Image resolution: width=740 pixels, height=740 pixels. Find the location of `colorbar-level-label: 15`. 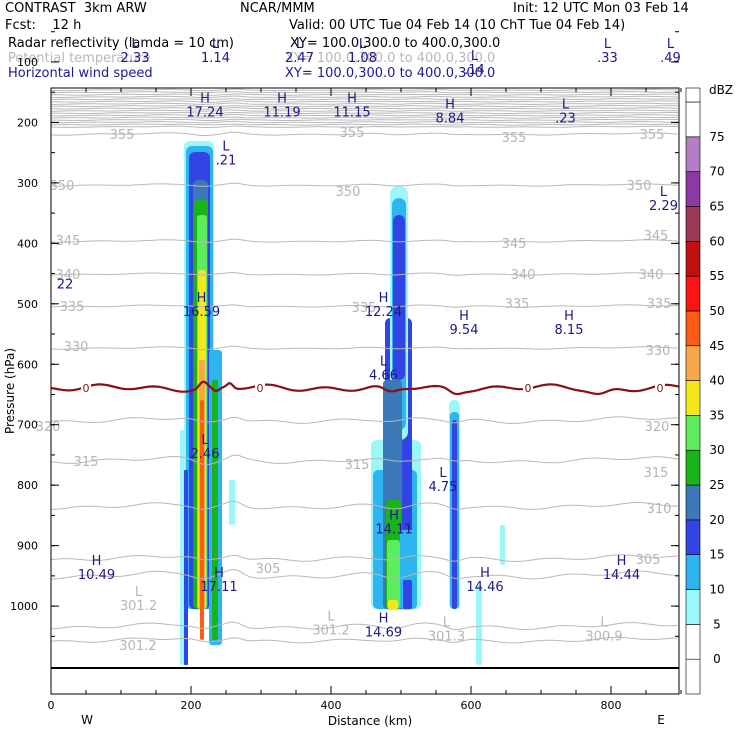

colorbar-level-label: 15 is located at coordinates (716, 555).